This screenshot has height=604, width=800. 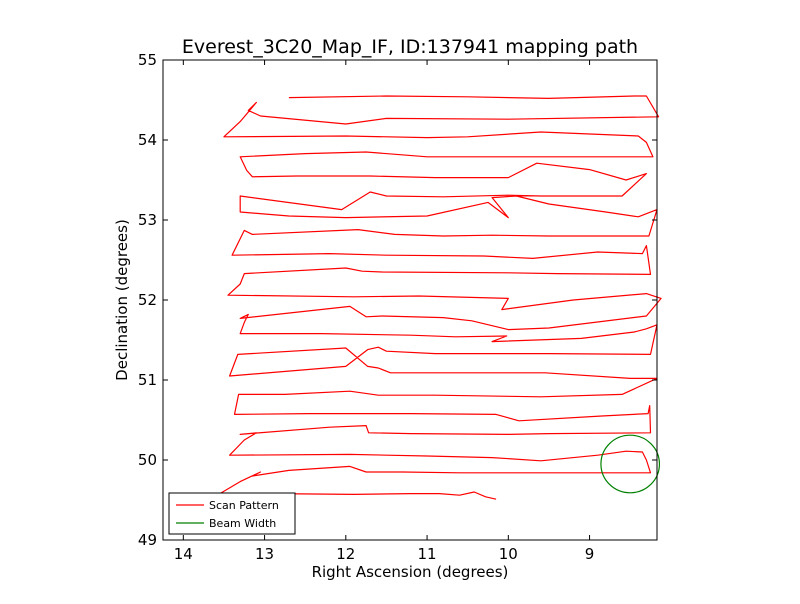 I want to click on legend: Scan Pattern Beam Width, so click(x=232, y=513).